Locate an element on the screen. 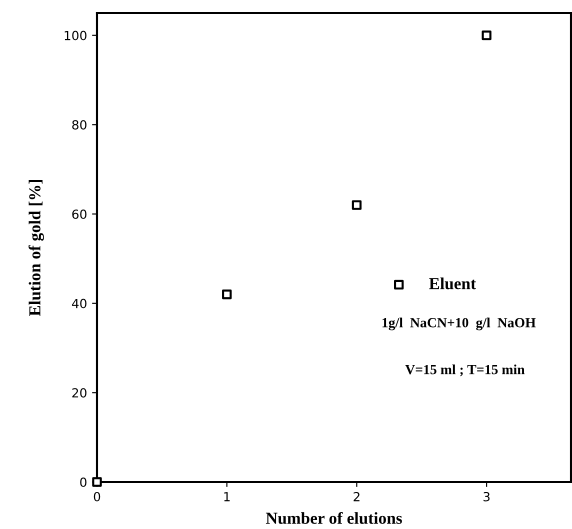 The height and width of the screenshot is (529, 572). y-tick-label: 60 is located at coordinates (79, 214).